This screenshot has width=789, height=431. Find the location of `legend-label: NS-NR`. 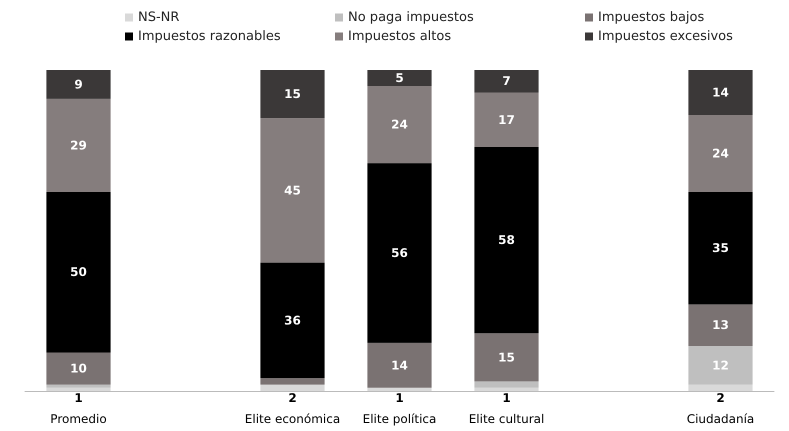

legend-label: NS-NR is located at coordinates (159, 17).